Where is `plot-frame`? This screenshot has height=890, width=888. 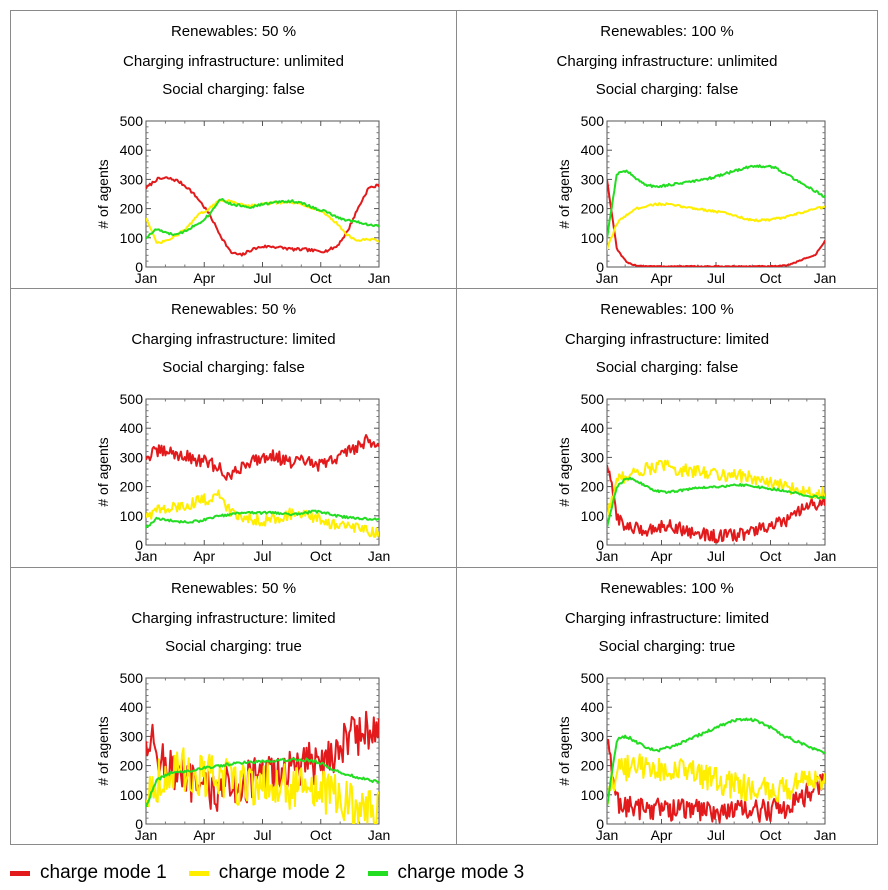 plot-frame is located at coordinates (716, 194).